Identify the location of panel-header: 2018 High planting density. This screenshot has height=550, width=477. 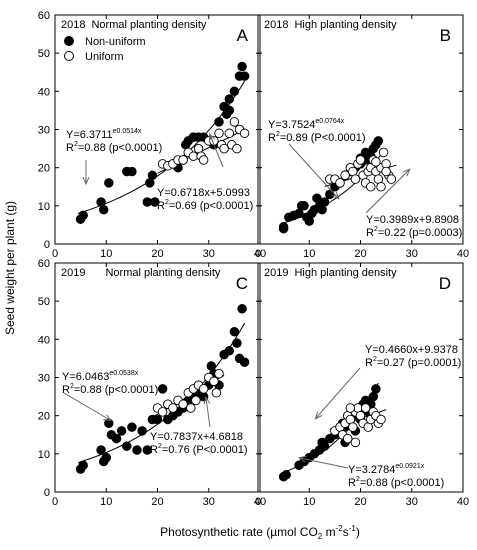
(330, 25).